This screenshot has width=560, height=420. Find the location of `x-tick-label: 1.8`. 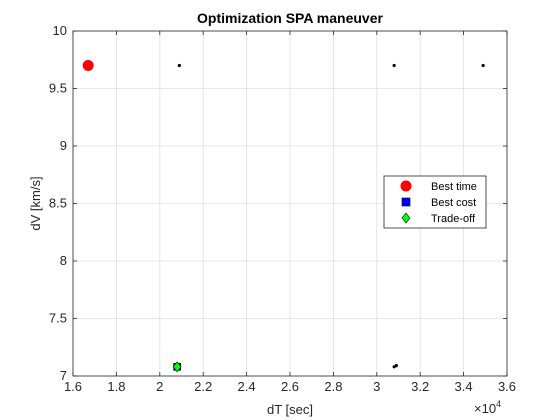

x-tick-label: 1.8 is located at coordinates (116, 386).